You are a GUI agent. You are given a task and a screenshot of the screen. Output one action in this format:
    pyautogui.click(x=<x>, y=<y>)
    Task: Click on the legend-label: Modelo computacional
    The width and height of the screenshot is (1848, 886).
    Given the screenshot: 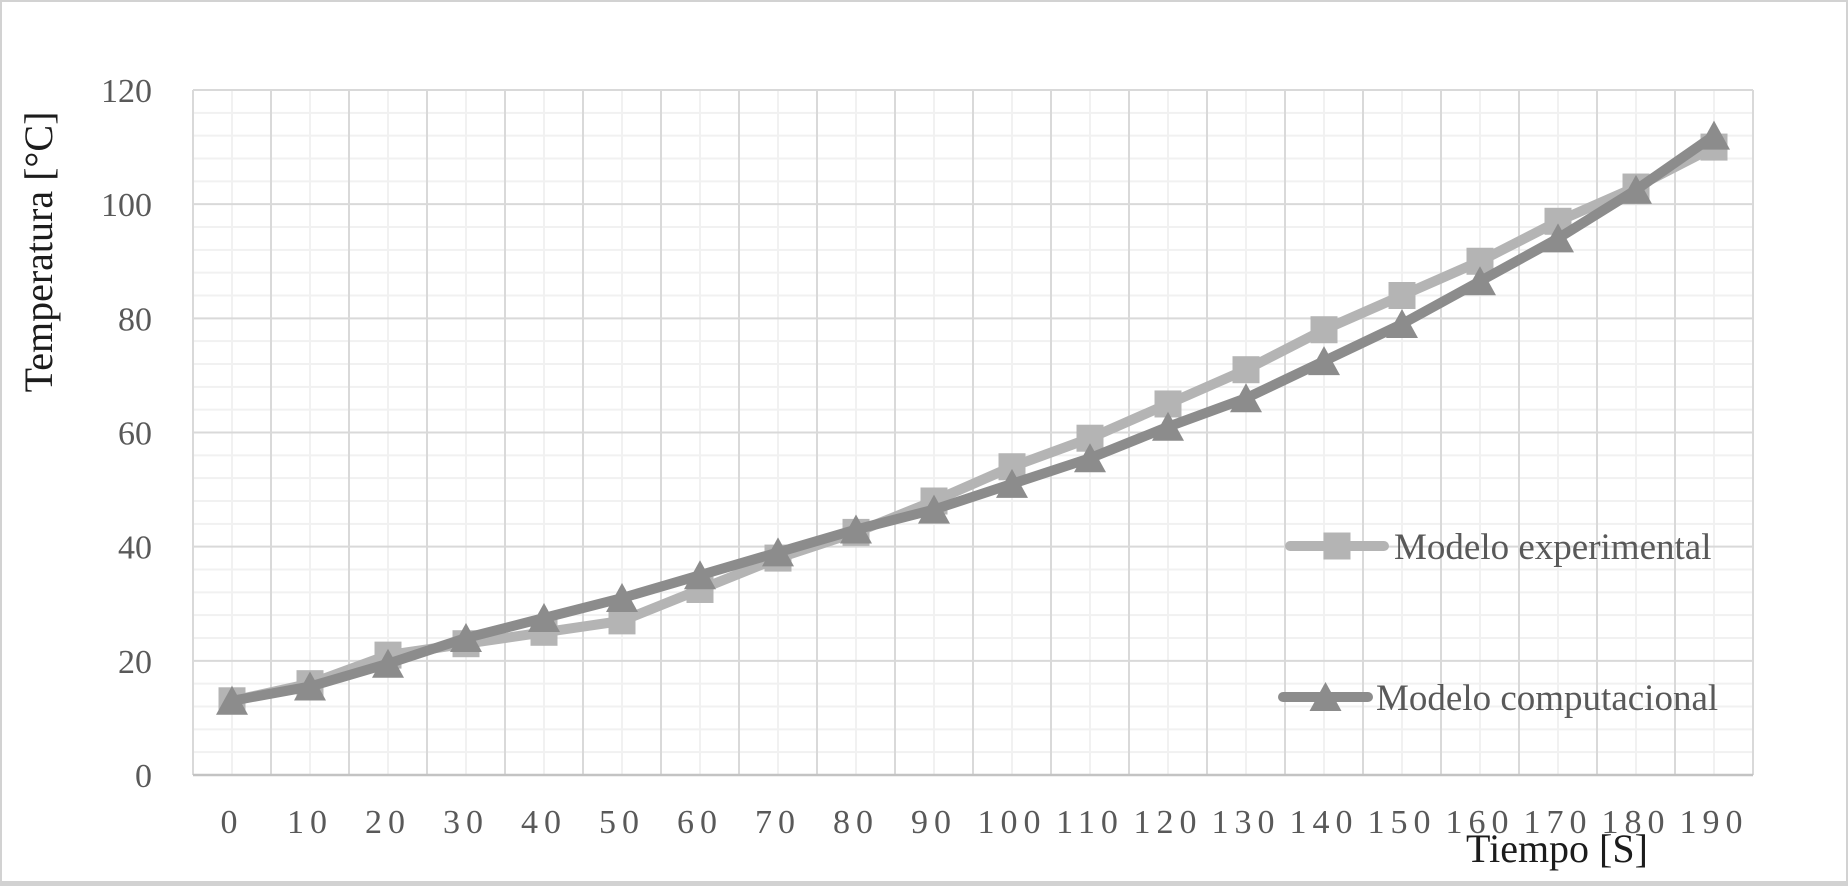 What is the action you would take?
    pyautogui.click(x=1547, y=698)
    